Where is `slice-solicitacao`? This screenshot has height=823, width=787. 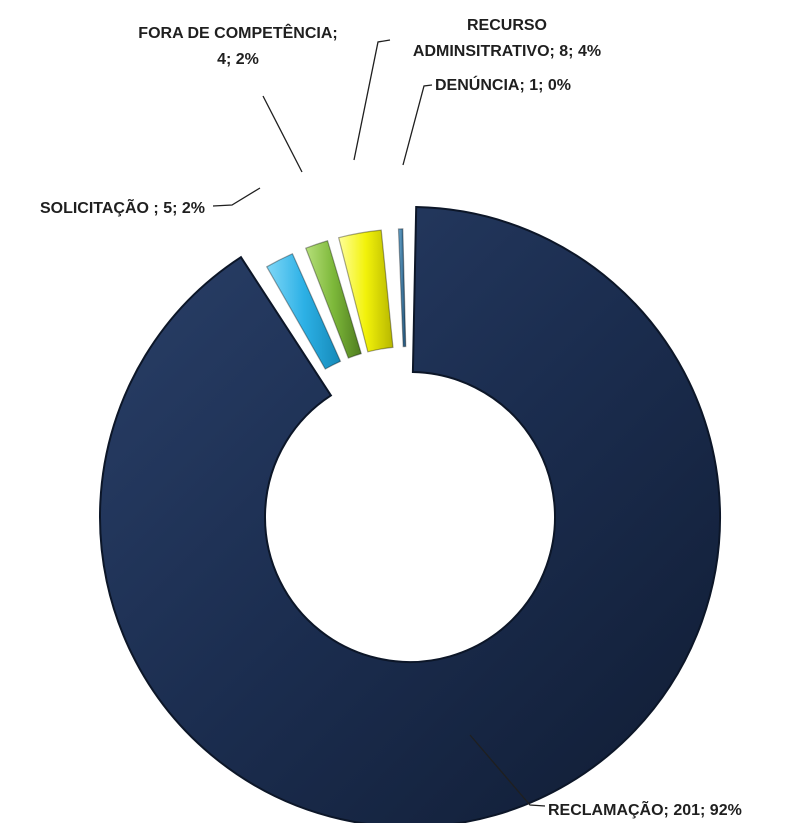 slice-solicitacao is located at coordinates (303, 311).